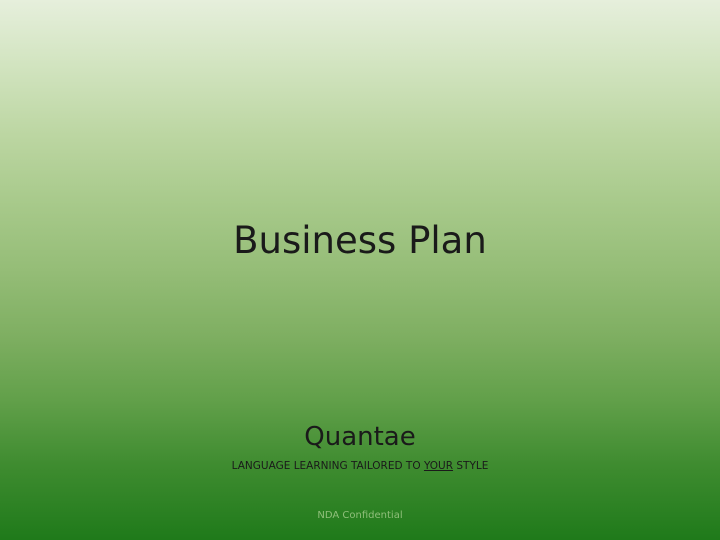 This screenshot has width=720, height=540. Describe the element at coordinates (360, 515) in the screenshot. I see `confidential-footer: NDA Confidential` at that location.